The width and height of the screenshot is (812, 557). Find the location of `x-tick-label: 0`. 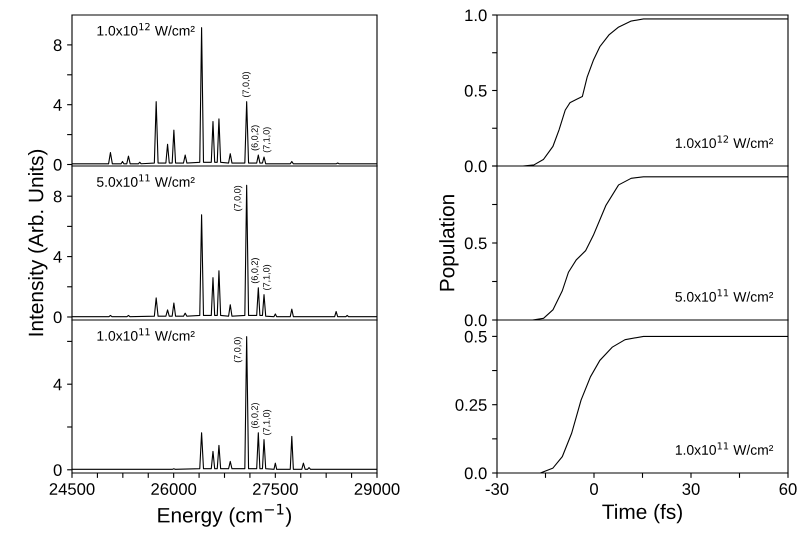

x-tick-label: 0 is located at coordinates (594, 489).